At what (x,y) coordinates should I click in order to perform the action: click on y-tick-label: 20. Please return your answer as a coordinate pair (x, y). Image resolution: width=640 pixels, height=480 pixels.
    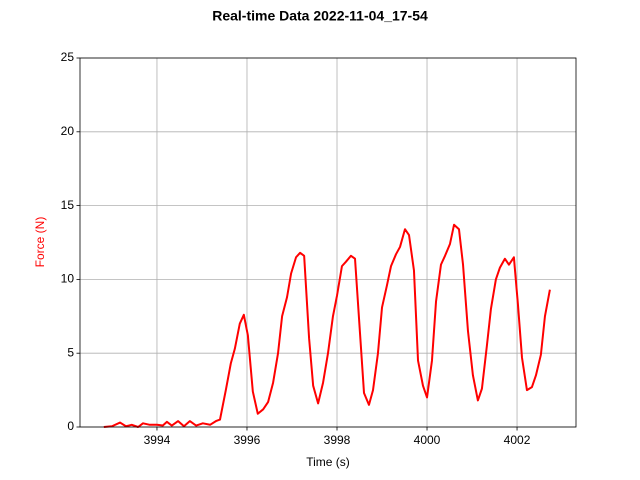
    Looking at the image, I should click on (68, 131).